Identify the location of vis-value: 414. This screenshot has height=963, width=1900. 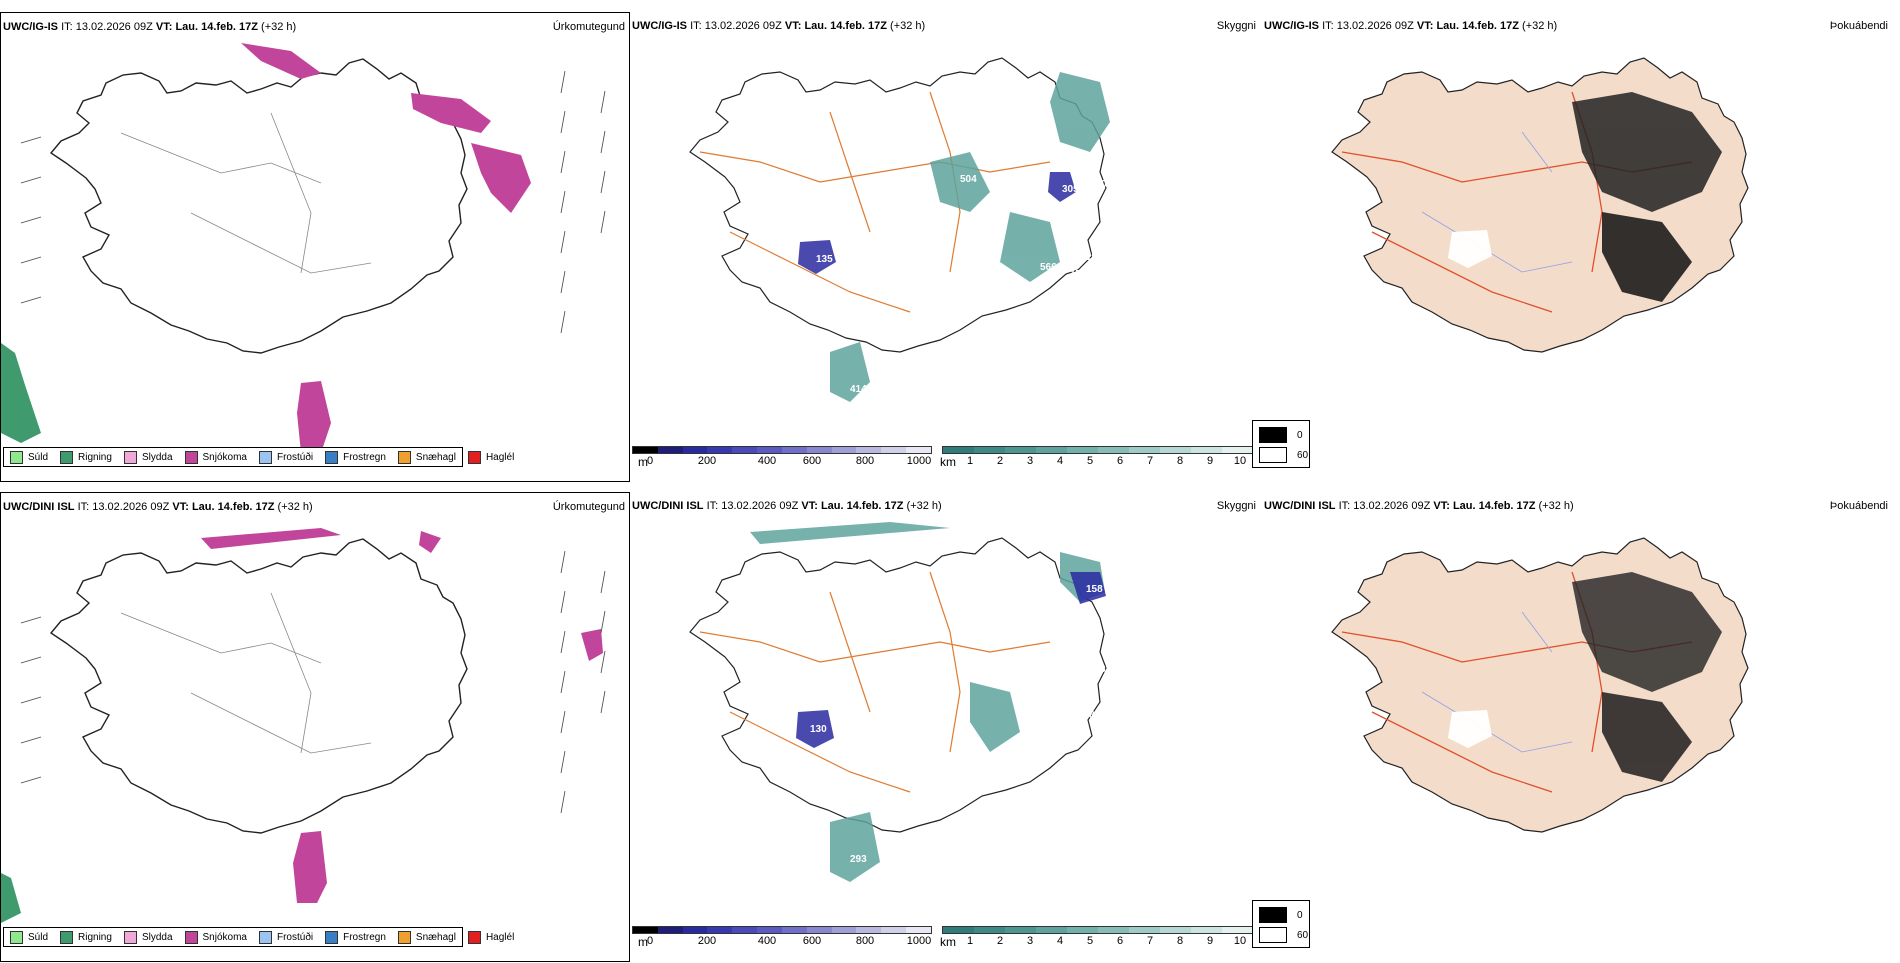
(858, 389).